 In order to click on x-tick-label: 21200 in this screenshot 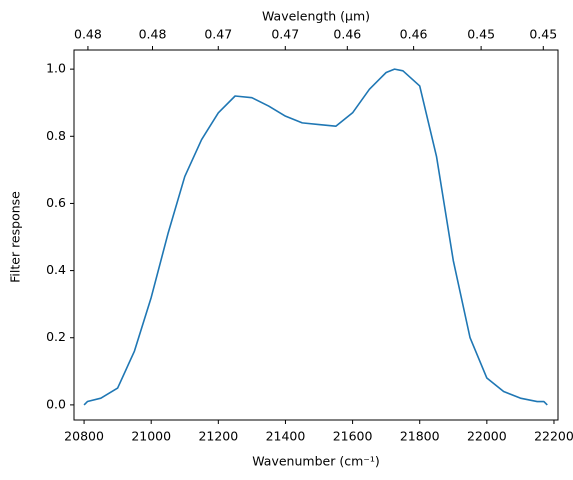, I will do `click(218, 436)`.